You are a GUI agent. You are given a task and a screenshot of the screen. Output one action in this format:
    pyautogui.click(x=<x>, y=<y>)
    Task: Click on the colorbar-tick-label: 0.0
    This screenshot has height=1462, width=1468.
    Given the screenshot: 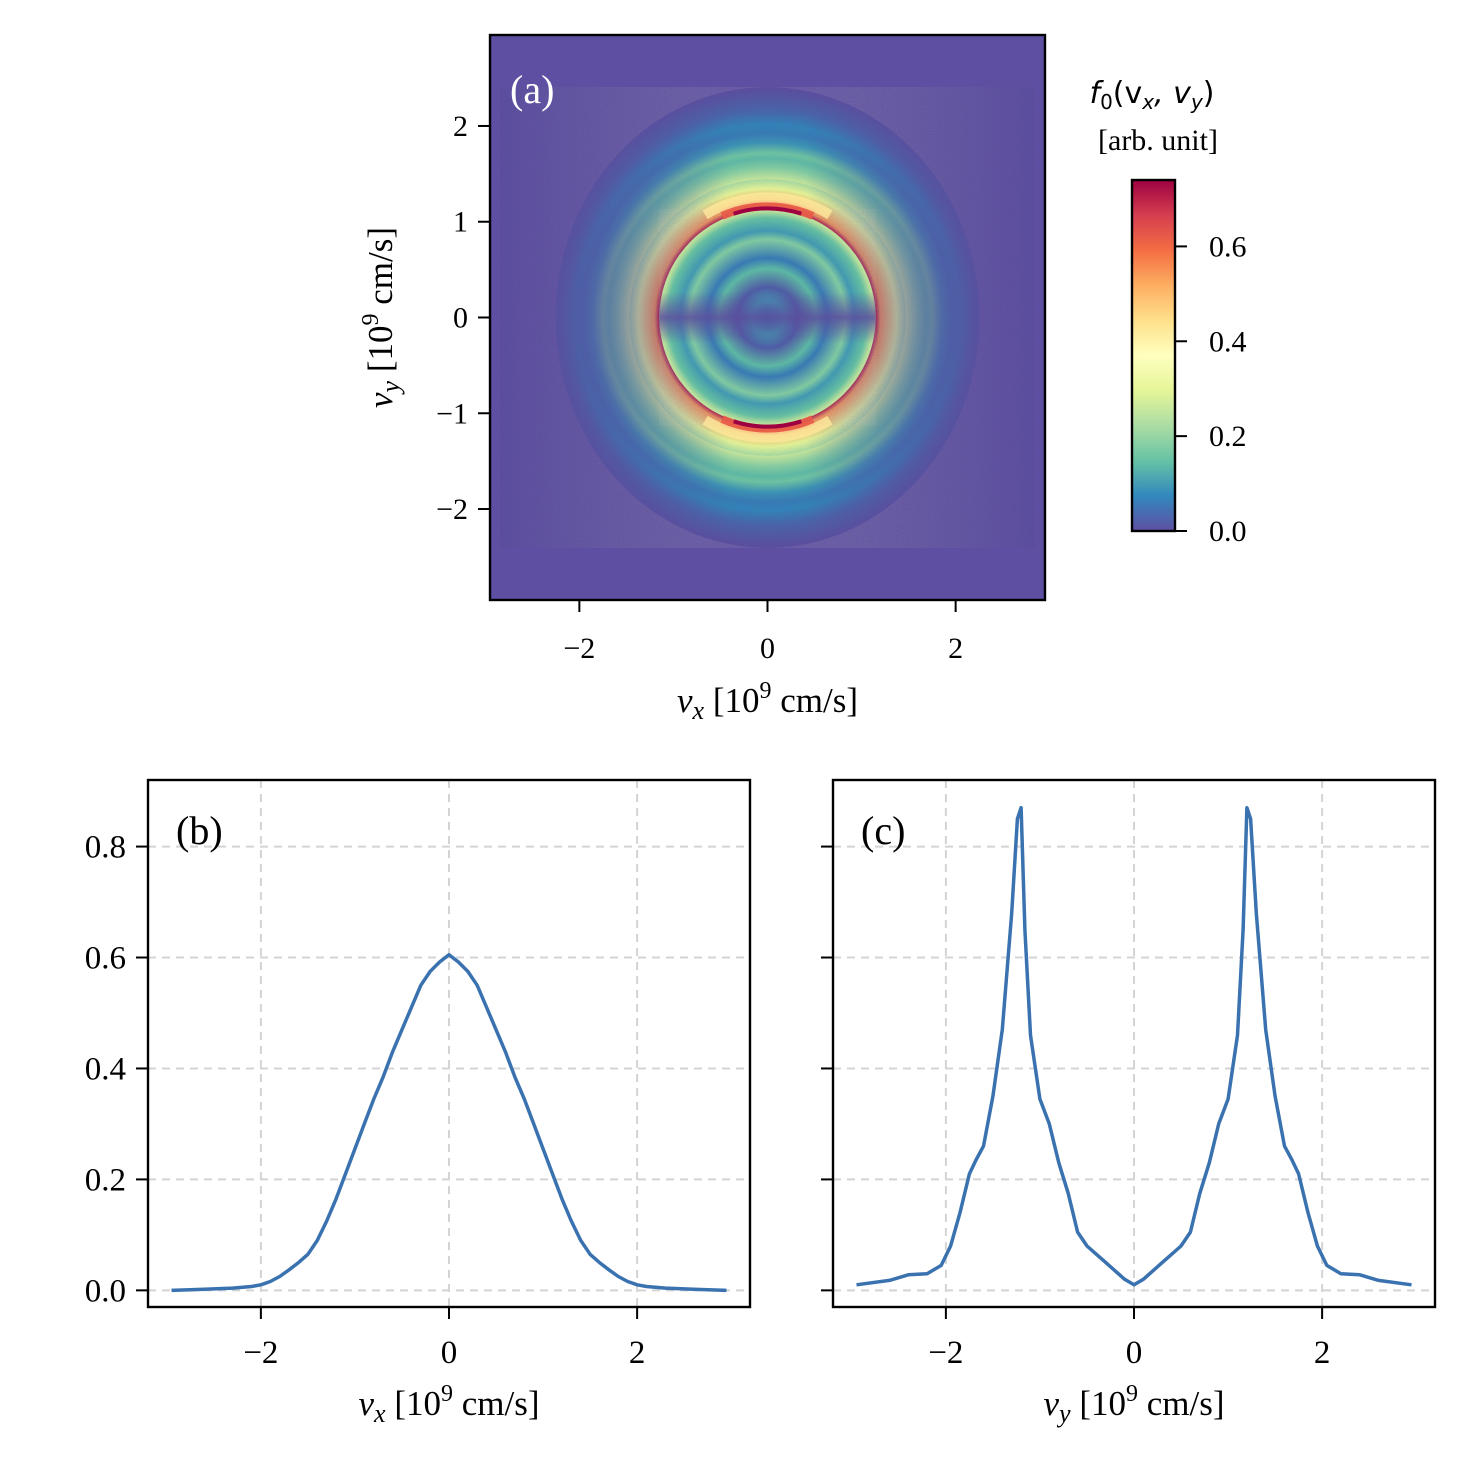 What is the action you would take?
    pyautogui.click(x=1228, y=531)
    